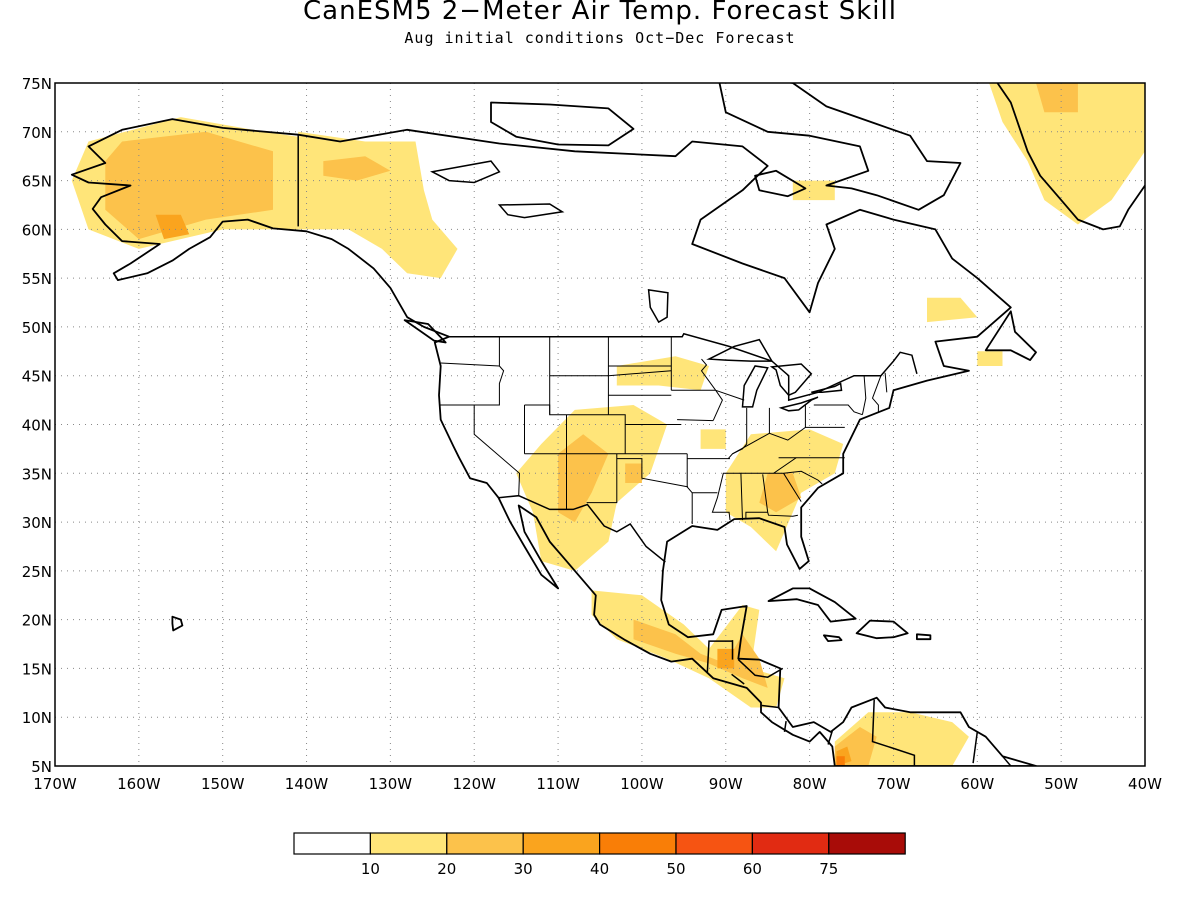  What do you see at coordinates (752, 869) in the screenshot?
I see `legend-label: 60` at bounding box center [752, 869].